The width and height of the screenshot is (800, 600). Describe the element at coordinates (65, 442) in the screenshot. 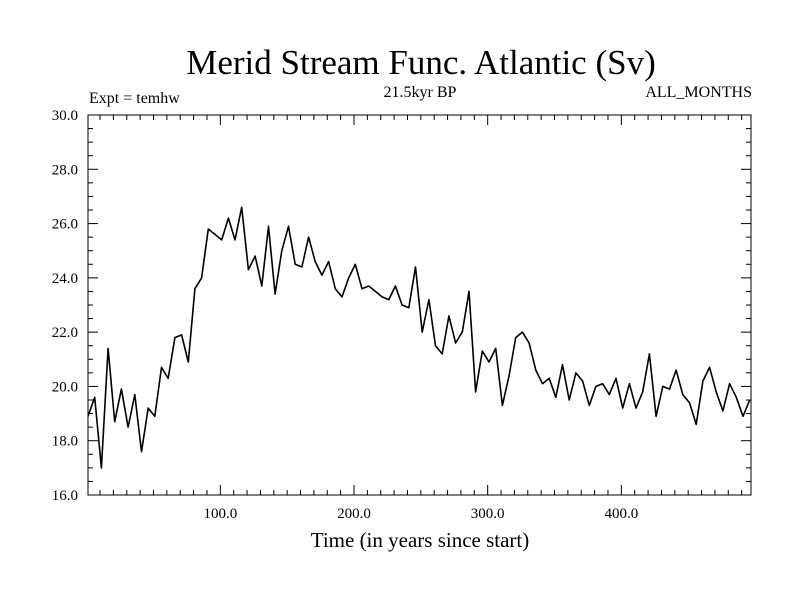

I see `y-tick-label: 18.0` at that location.